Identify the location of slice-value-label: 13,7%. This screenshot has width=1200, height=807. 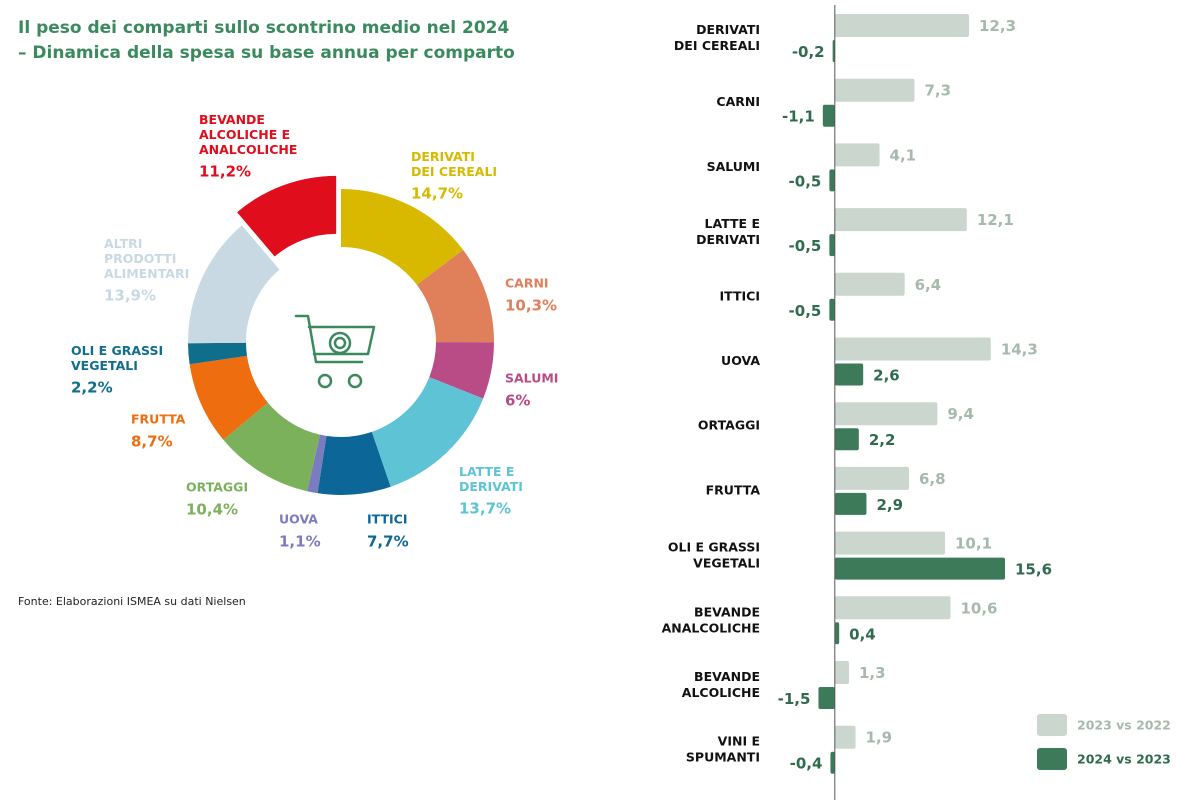
(485, 509).